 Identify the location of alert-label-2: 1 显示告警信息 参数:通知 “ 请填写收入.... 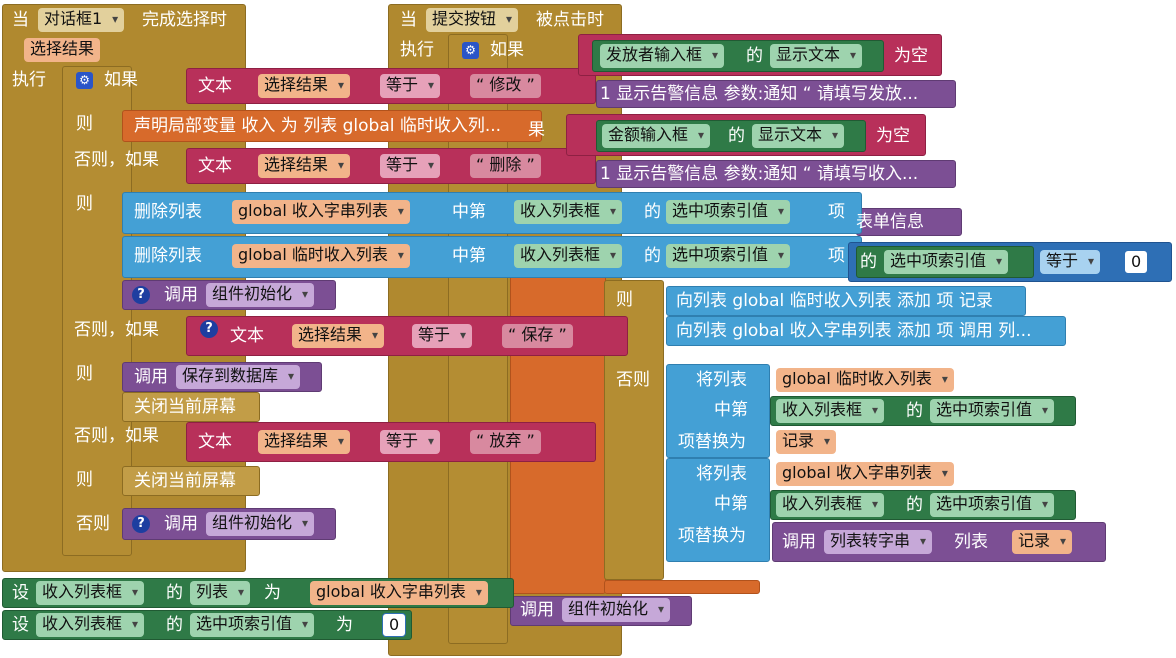
(759, 174).